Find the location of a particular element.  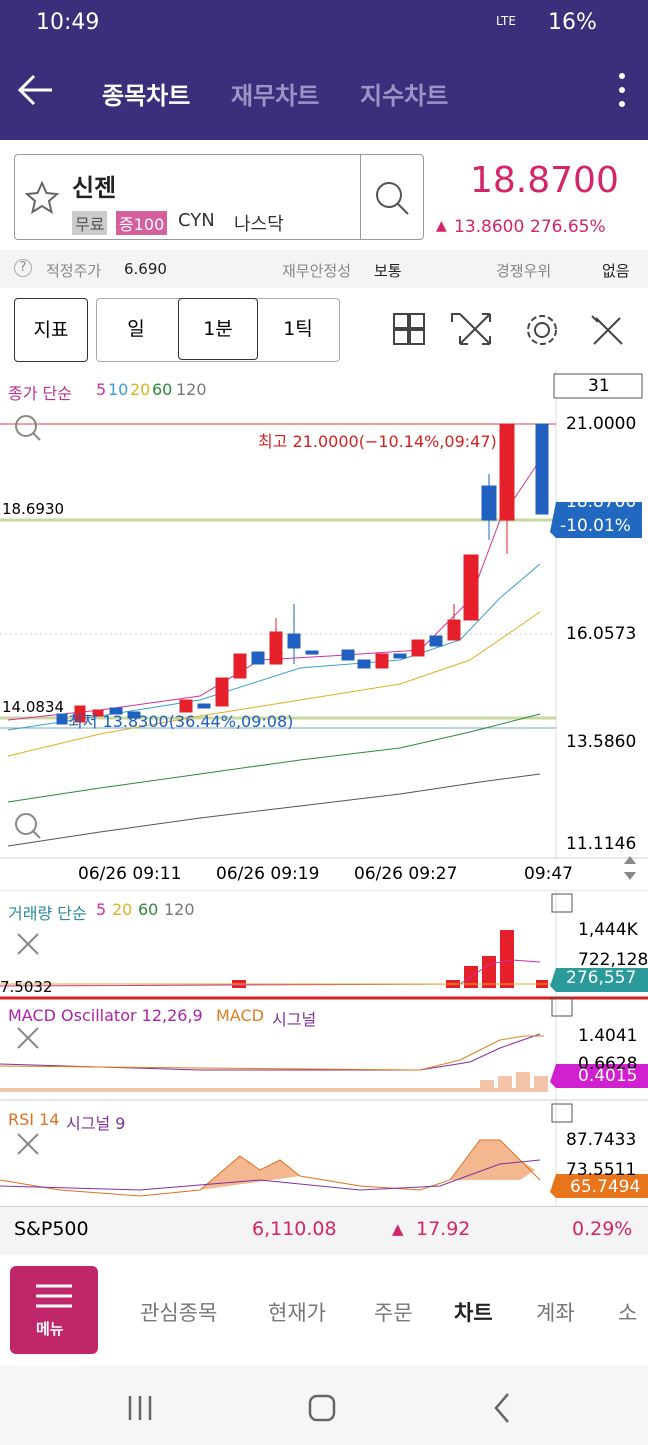

current-volume: 276,557 is located at coordinates (601, 978).